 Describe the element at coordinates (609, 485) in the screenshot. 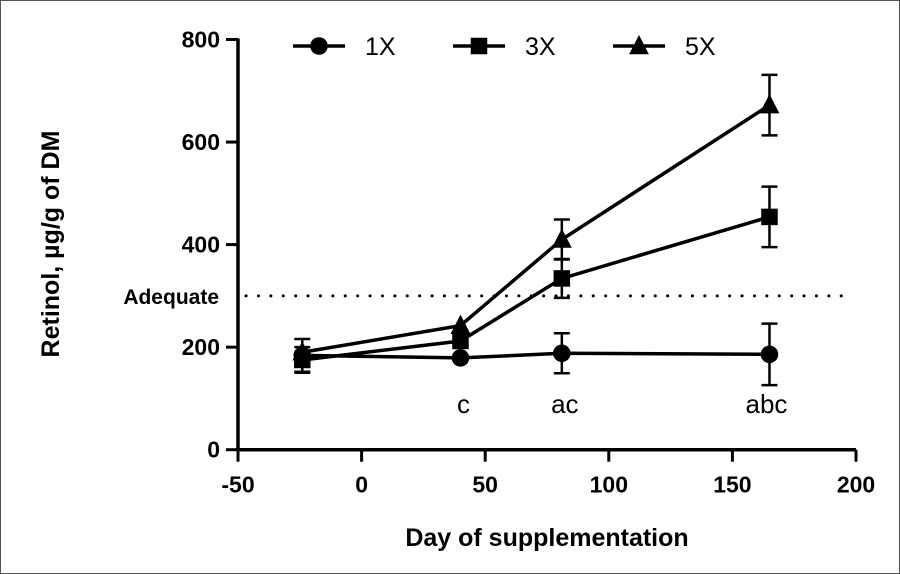

I see `x-tick-label: 100` at that location.